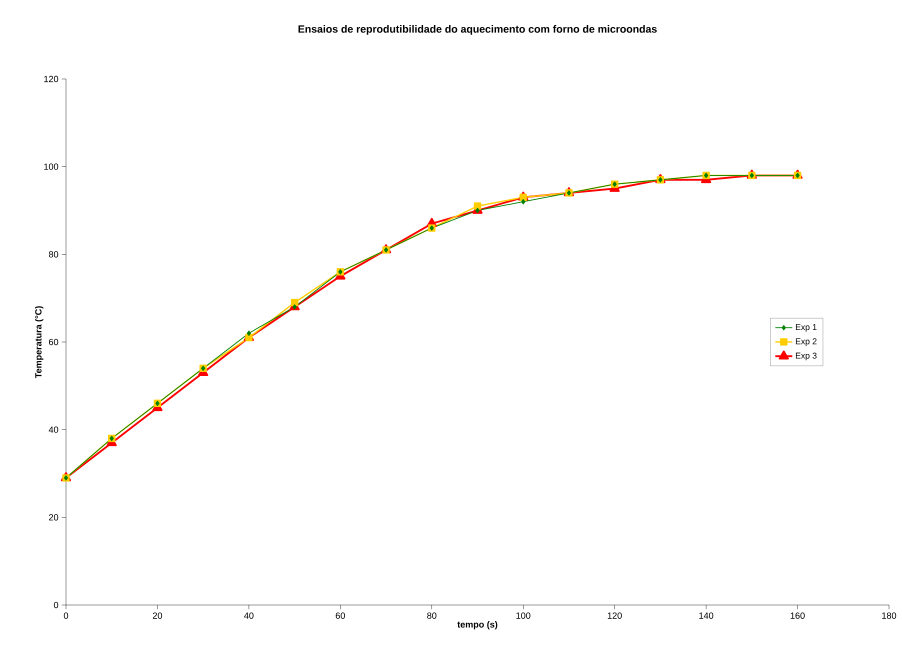 The height and width of the screenshot is (655, 902). Describe the element at coordinates (53, 429) in the screenshot. I see `y-tick-label: 40` at that location.